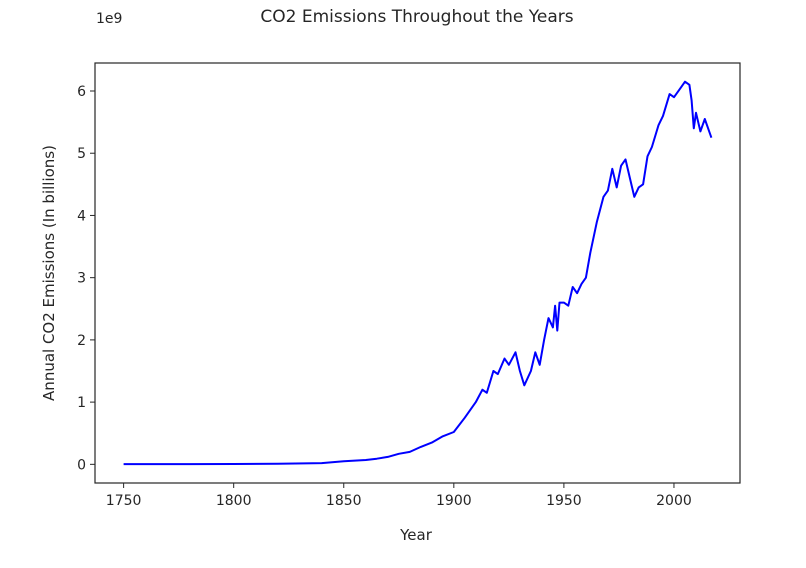 The image size is (806, 568). I want to click on x-tick-label: 1900, so click(454, 501).